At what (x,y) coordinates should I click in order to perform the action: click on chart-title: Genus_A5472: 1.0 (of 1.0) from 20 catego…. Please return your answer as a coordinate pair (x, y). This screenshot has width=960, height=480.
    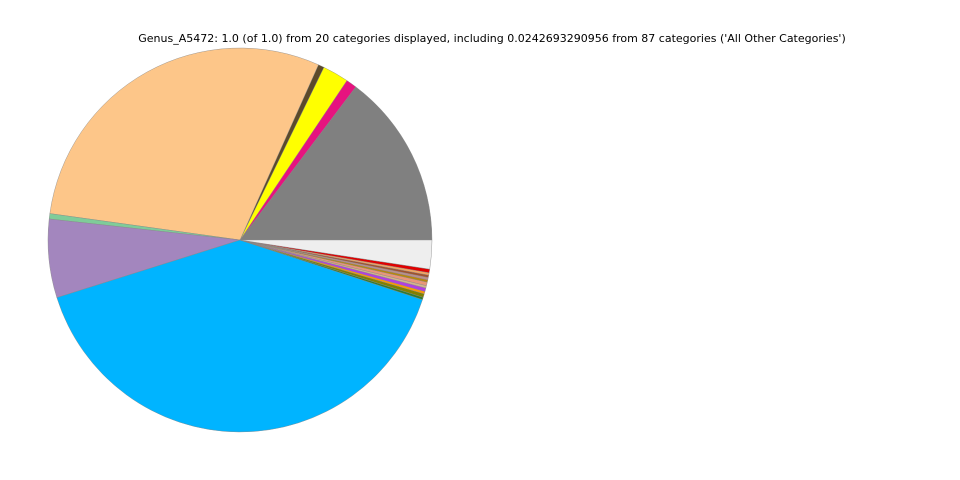
    Looking at the image, I should click on (492, 38).